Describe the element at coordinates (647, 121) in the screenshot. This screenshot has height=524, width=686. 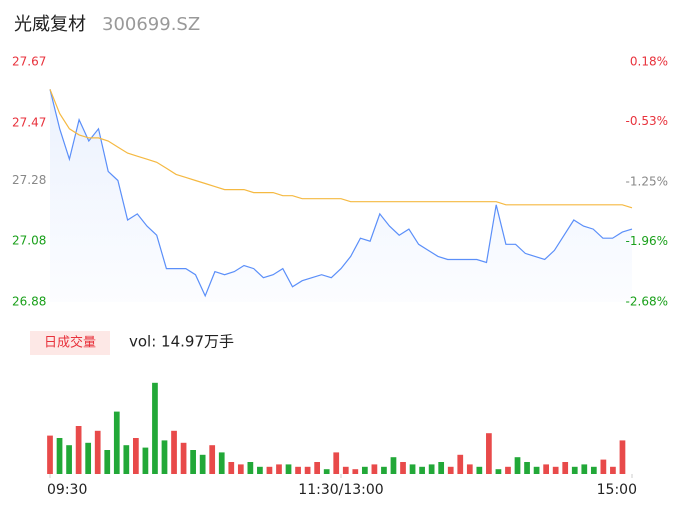
I see `y2-tick-label: -0.53%` at that location.